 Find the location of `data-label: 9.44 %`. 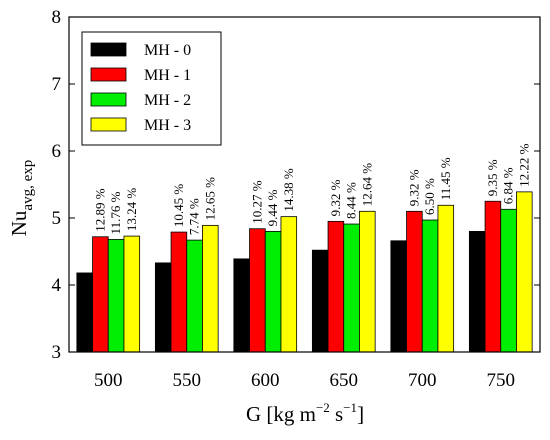

data-label: 9.44 % is located at coordinates (272, 207).